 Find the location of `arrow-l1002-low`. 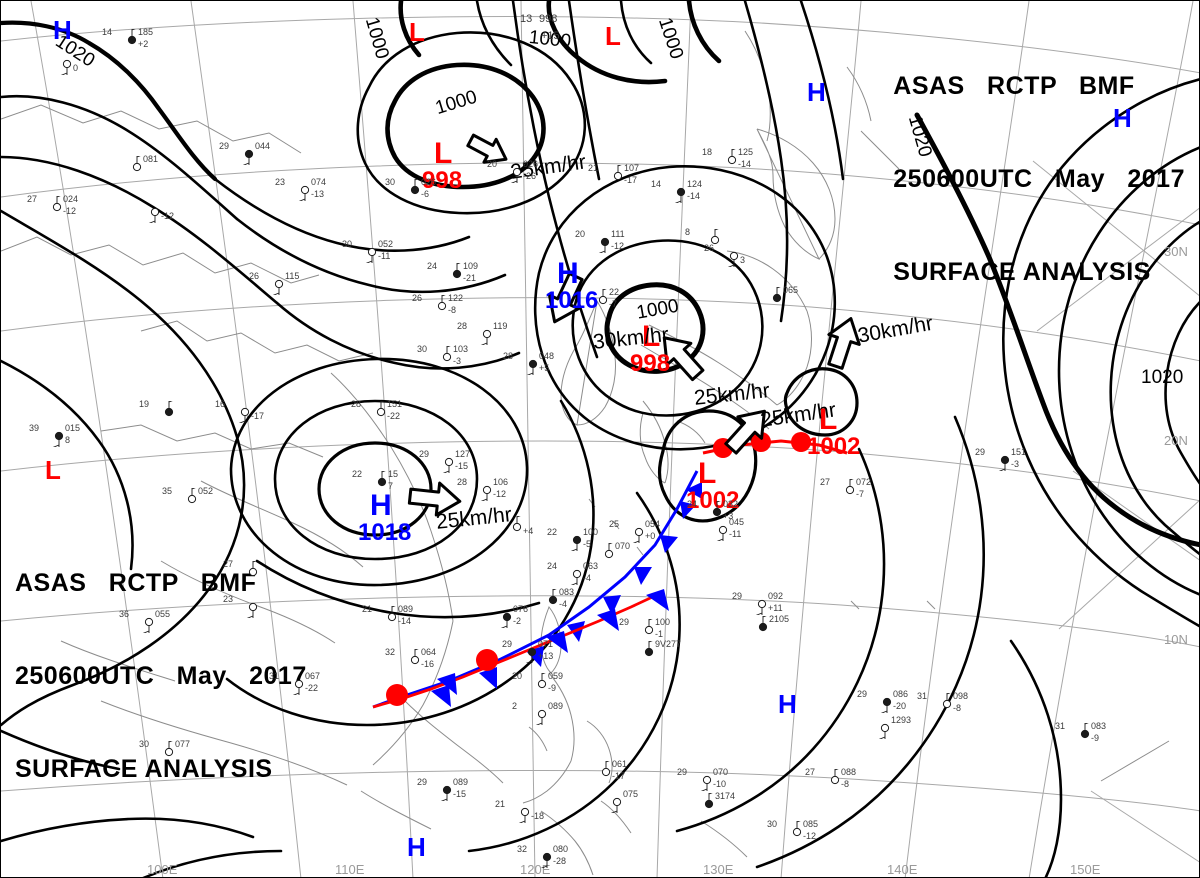

arrow-l1002-low is located at coordinates (745, 432).